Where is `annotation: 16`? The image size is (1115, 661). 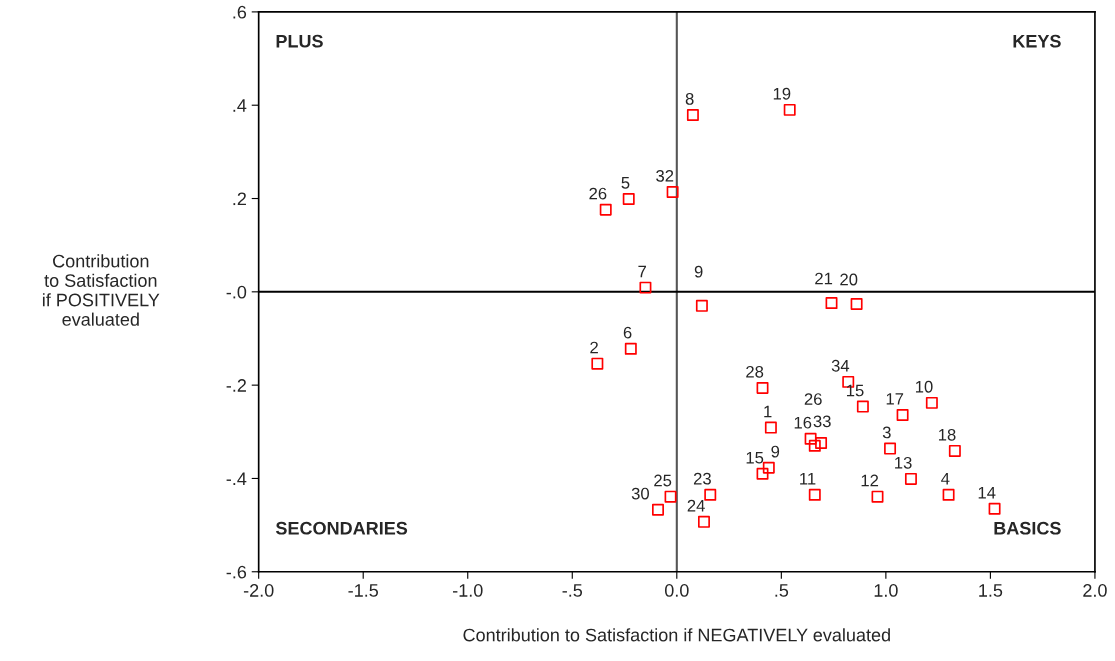 annotation: 16 is located at coordinates (803, 422).